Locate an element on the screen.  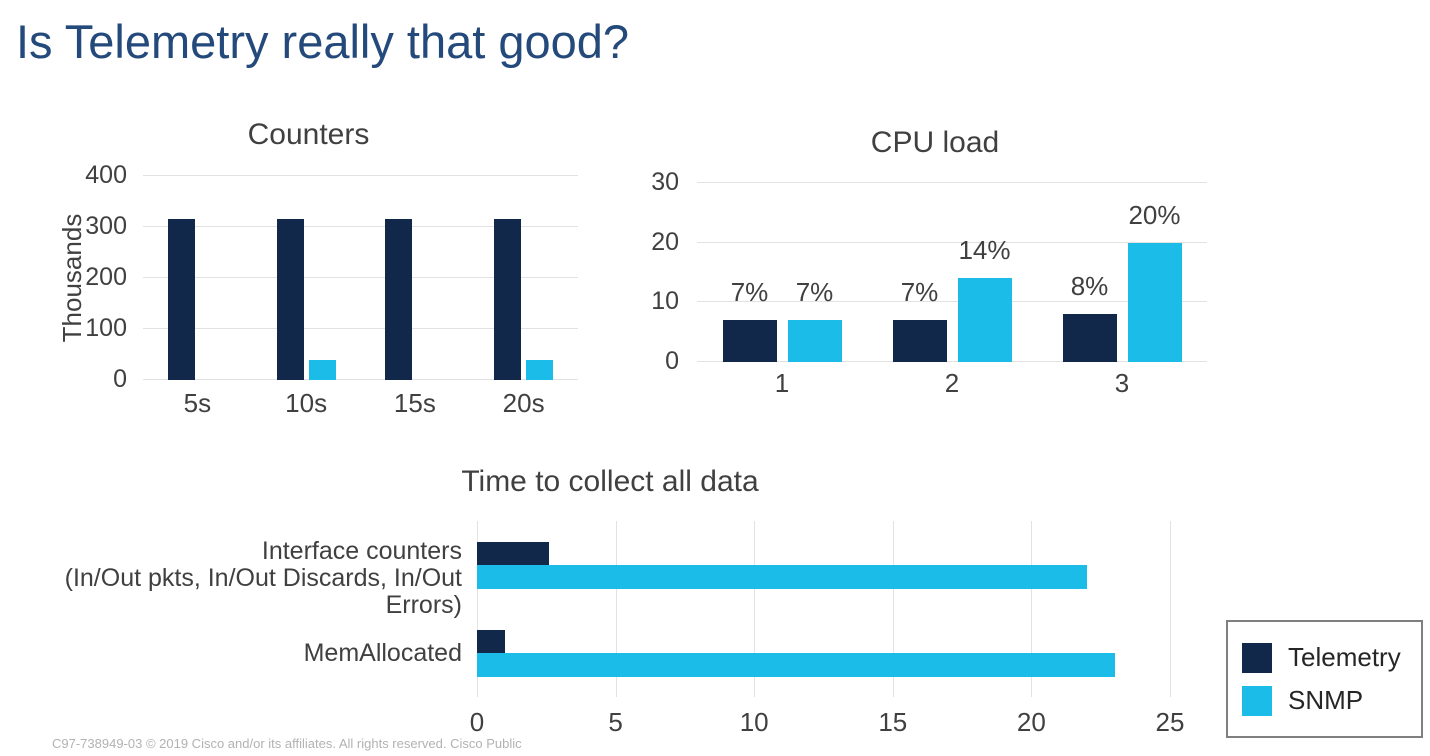
bar-stack: 8% is located at coordinates (1089, 272).